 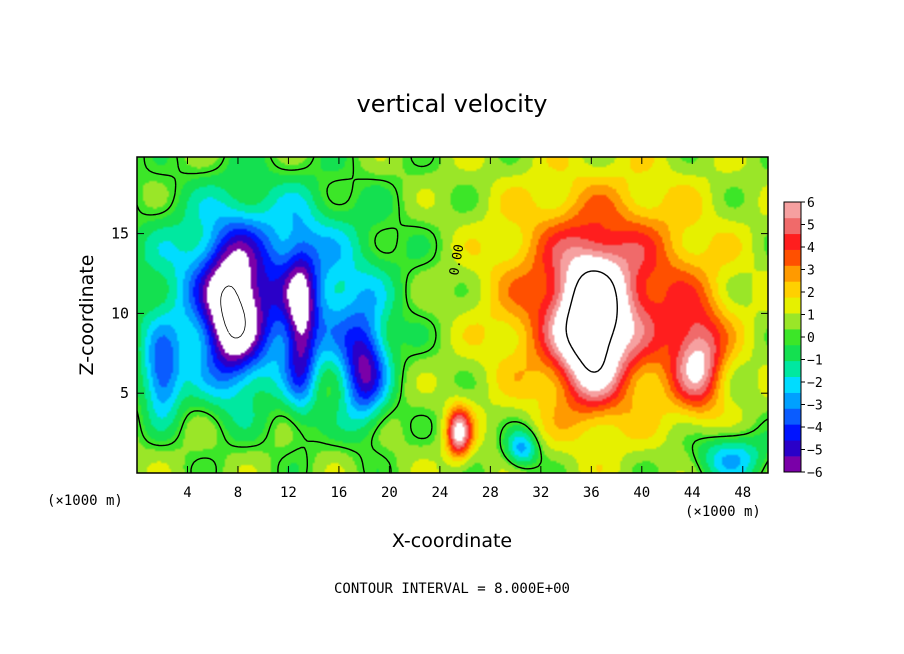 I want to click on colorbar-tick-label: −1, so click(x=815, y=361).